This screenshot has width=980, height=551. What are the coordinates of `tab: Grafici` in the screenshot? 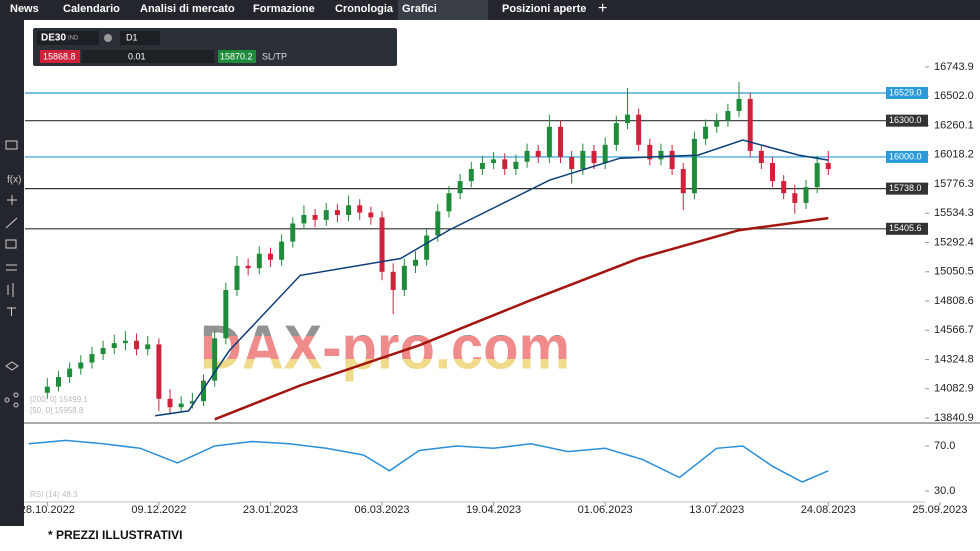 It's located at (419, 9).